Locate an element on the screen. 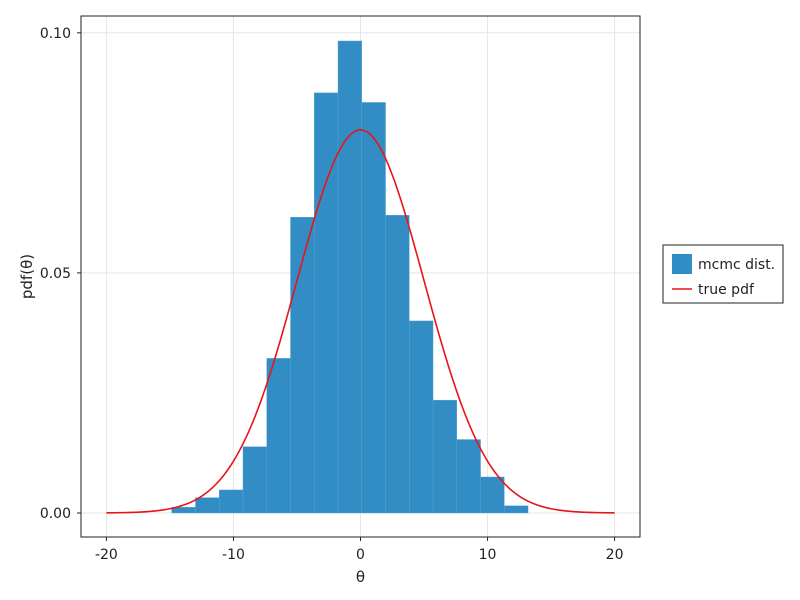 The width and height of the screenshot is (800, 600). legend-swatch-mcmc is located at coordinates (682, 264).